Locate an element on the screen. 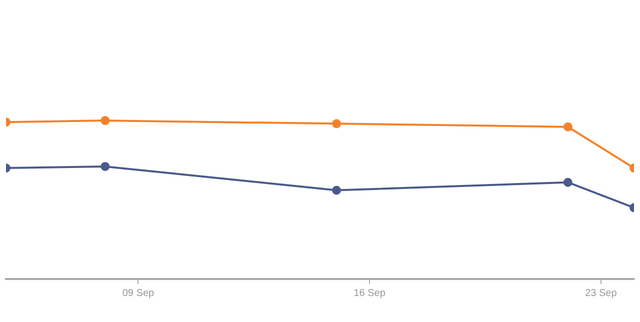 Image resolution: width=640 pixels, height=322 pixels. x-tick-label: 09 Sep is located at coordinates (138, 293).